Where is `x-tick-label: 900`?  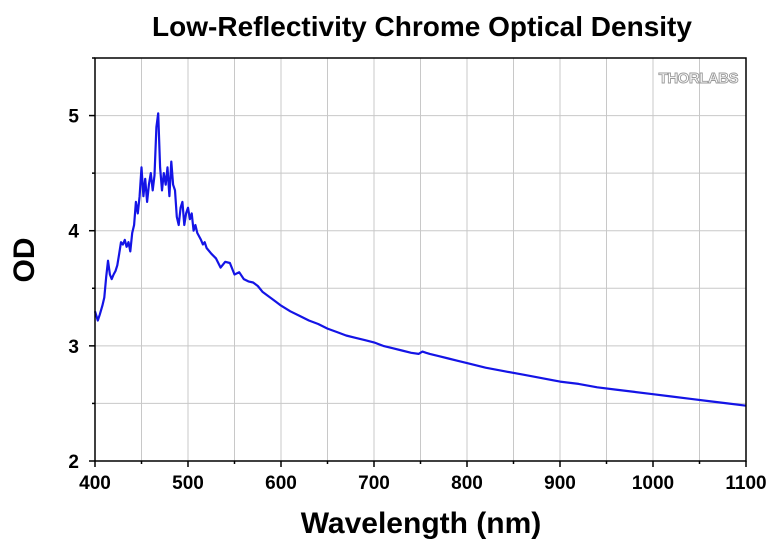
x-tick-label: 900 is located at coordinates (560, 483).